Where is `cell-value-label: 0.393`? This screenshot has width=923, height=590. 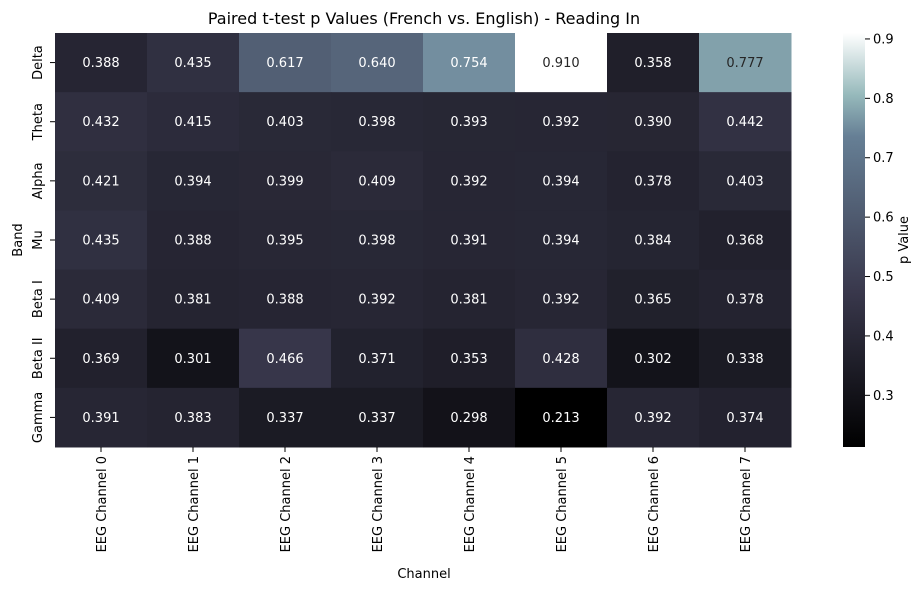 cell-value-label: 0.393 is located at coordinates (468, 122).